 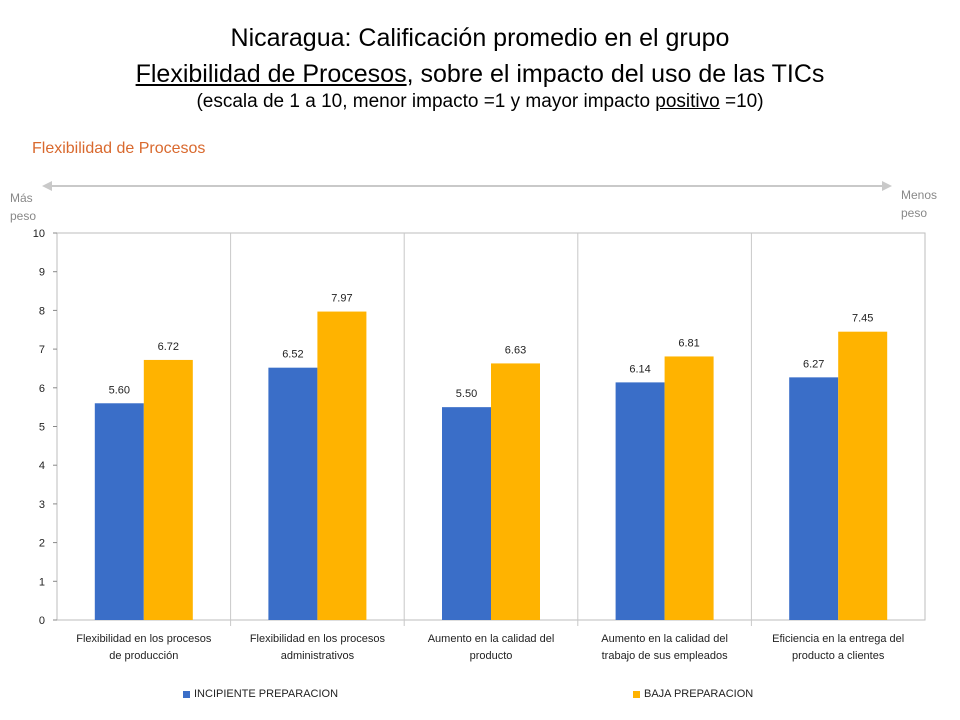 I want to click on category-label: trabajo de sus empleados, so click(x=665, y=656).